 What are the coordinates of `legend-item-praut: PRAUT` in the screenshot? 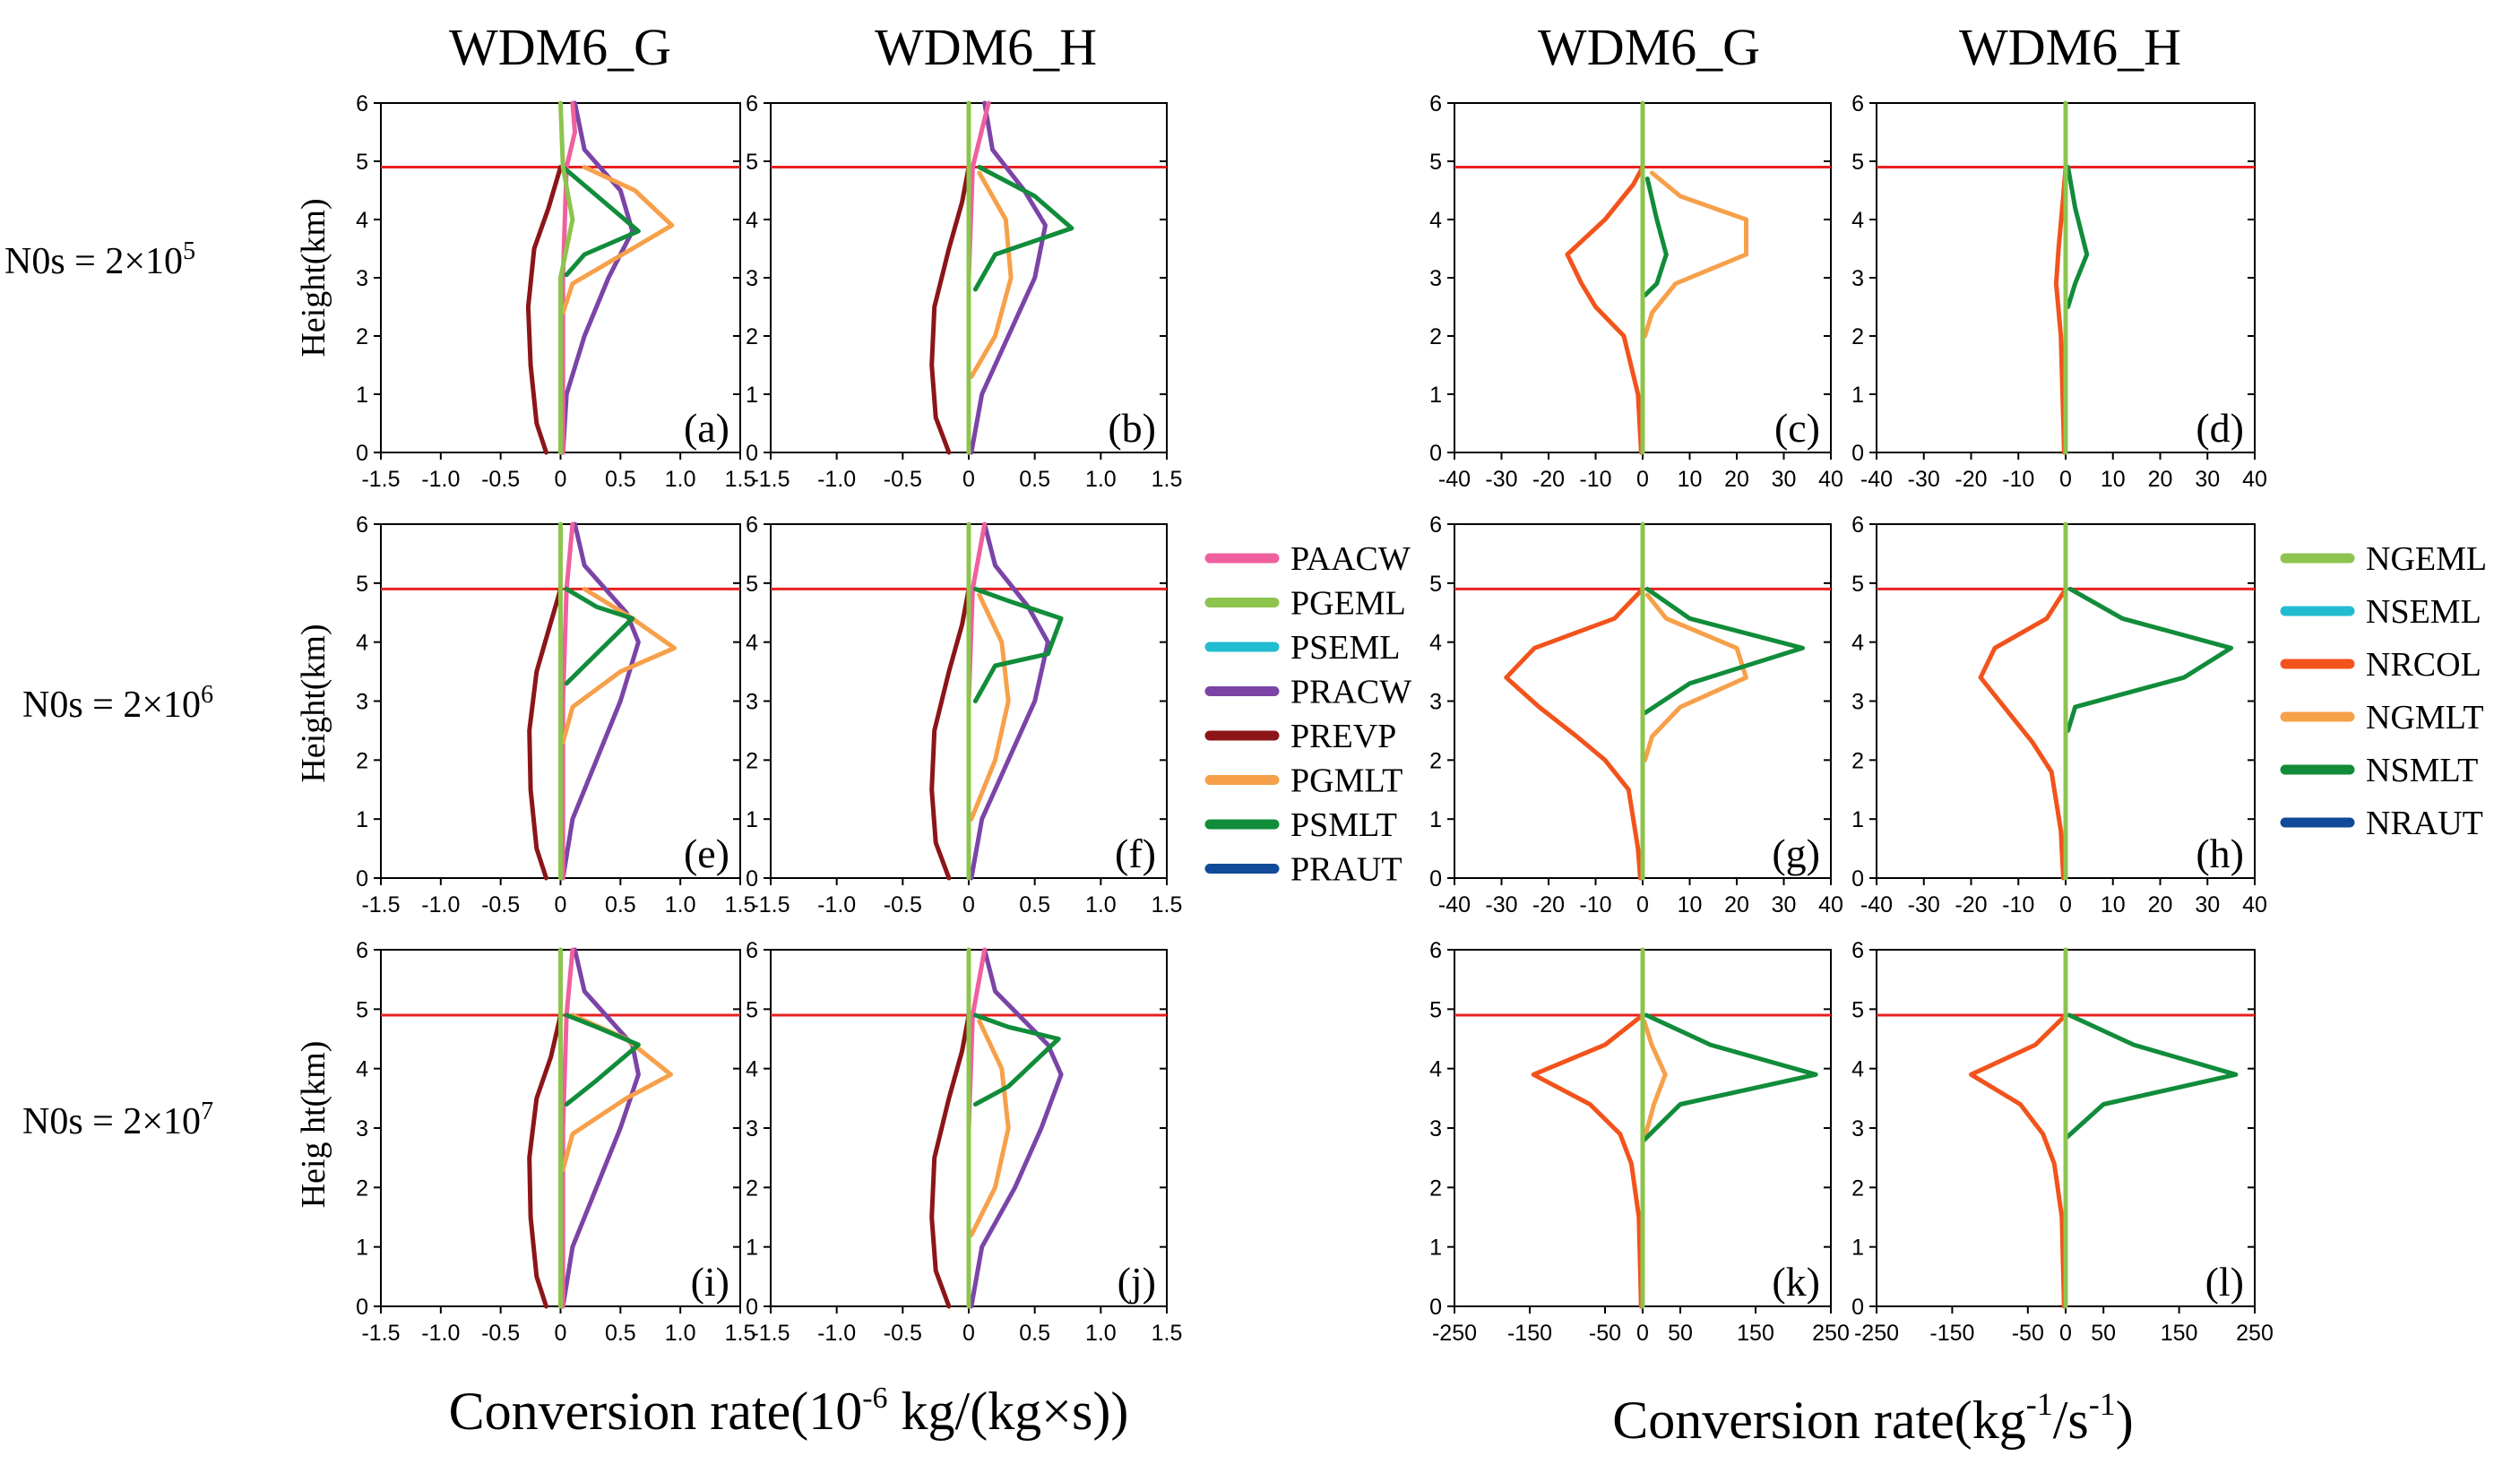 It's located at (1303, 870).